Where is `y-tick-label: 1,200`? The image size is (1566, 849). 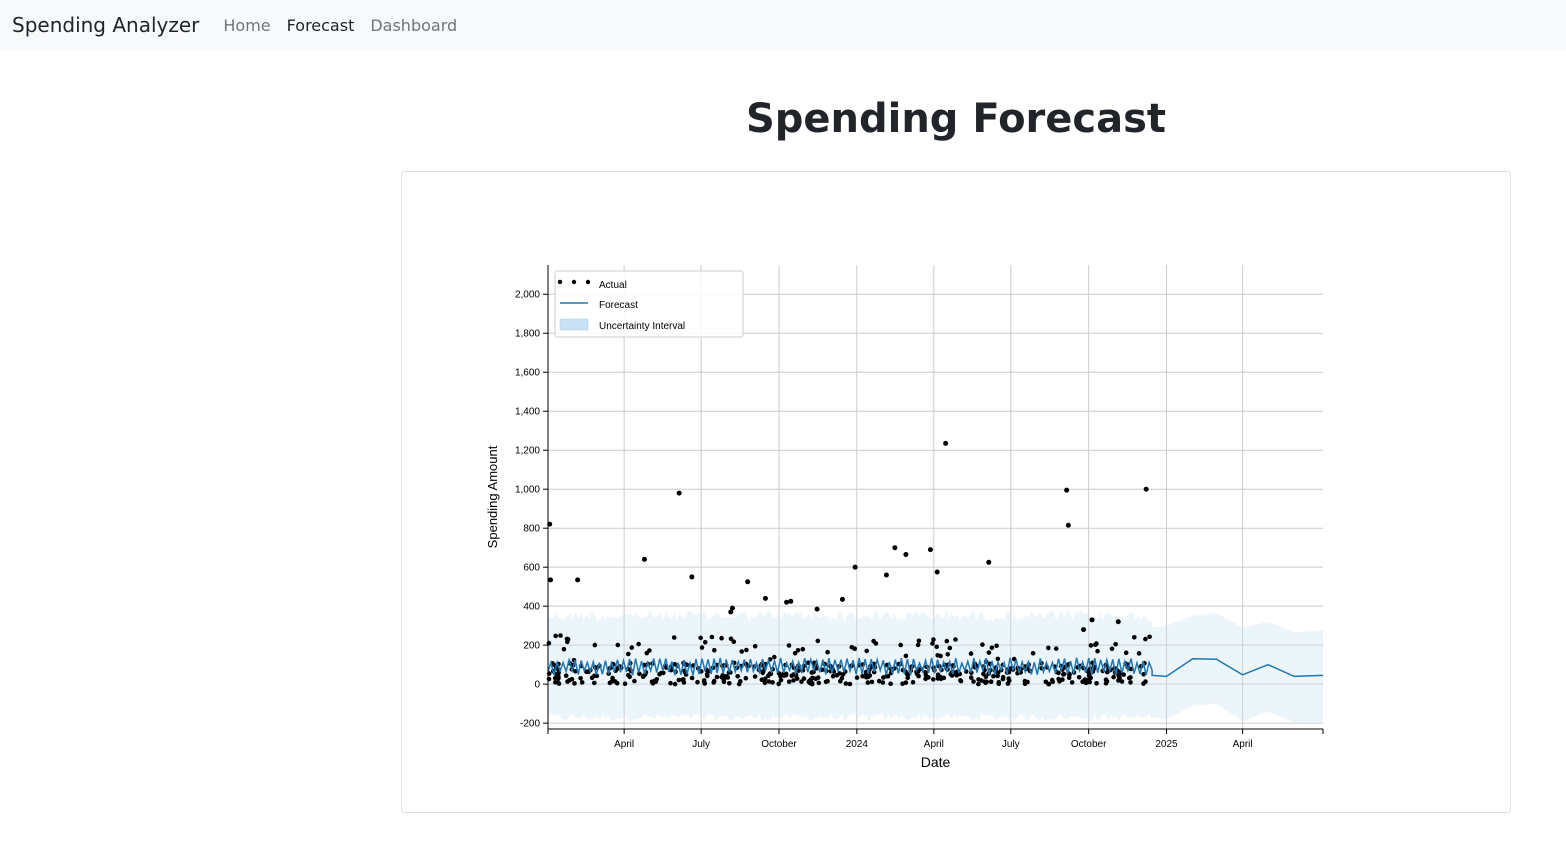 y-tick-label: 1,200 is located at coordinates (527, 451).